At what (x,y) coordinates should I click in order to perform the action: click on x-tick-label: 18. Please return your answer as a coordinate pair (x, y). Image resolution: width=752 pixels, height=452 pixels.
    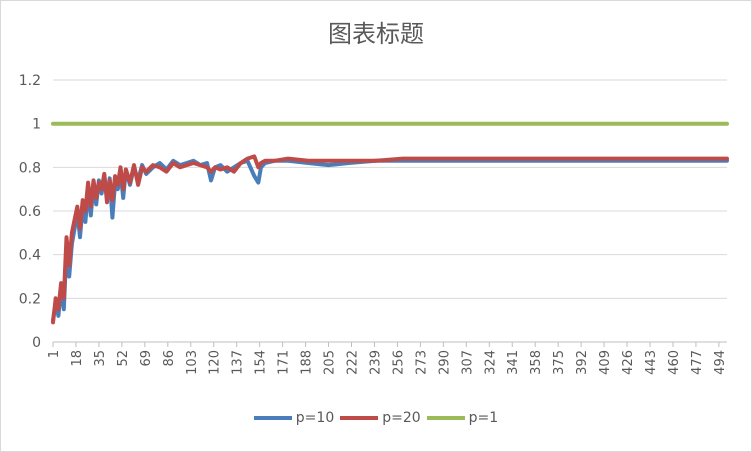
    Looking at the image, I should click on (77, 358).